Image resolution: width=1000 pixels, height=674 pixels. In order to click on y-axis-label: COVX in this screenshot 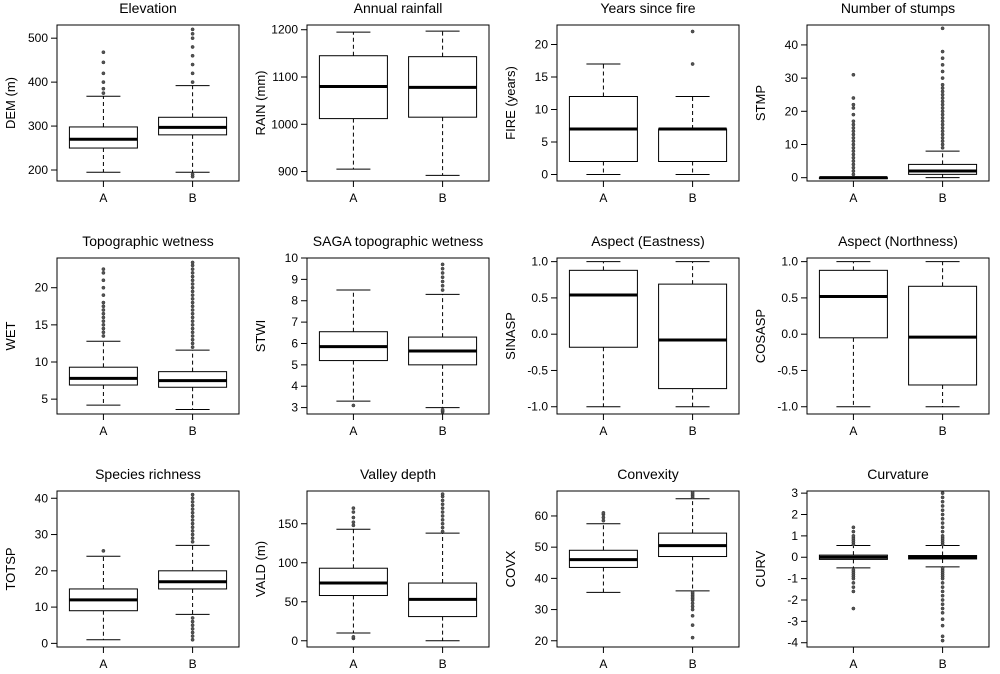, I will do `click(510, 568)`.